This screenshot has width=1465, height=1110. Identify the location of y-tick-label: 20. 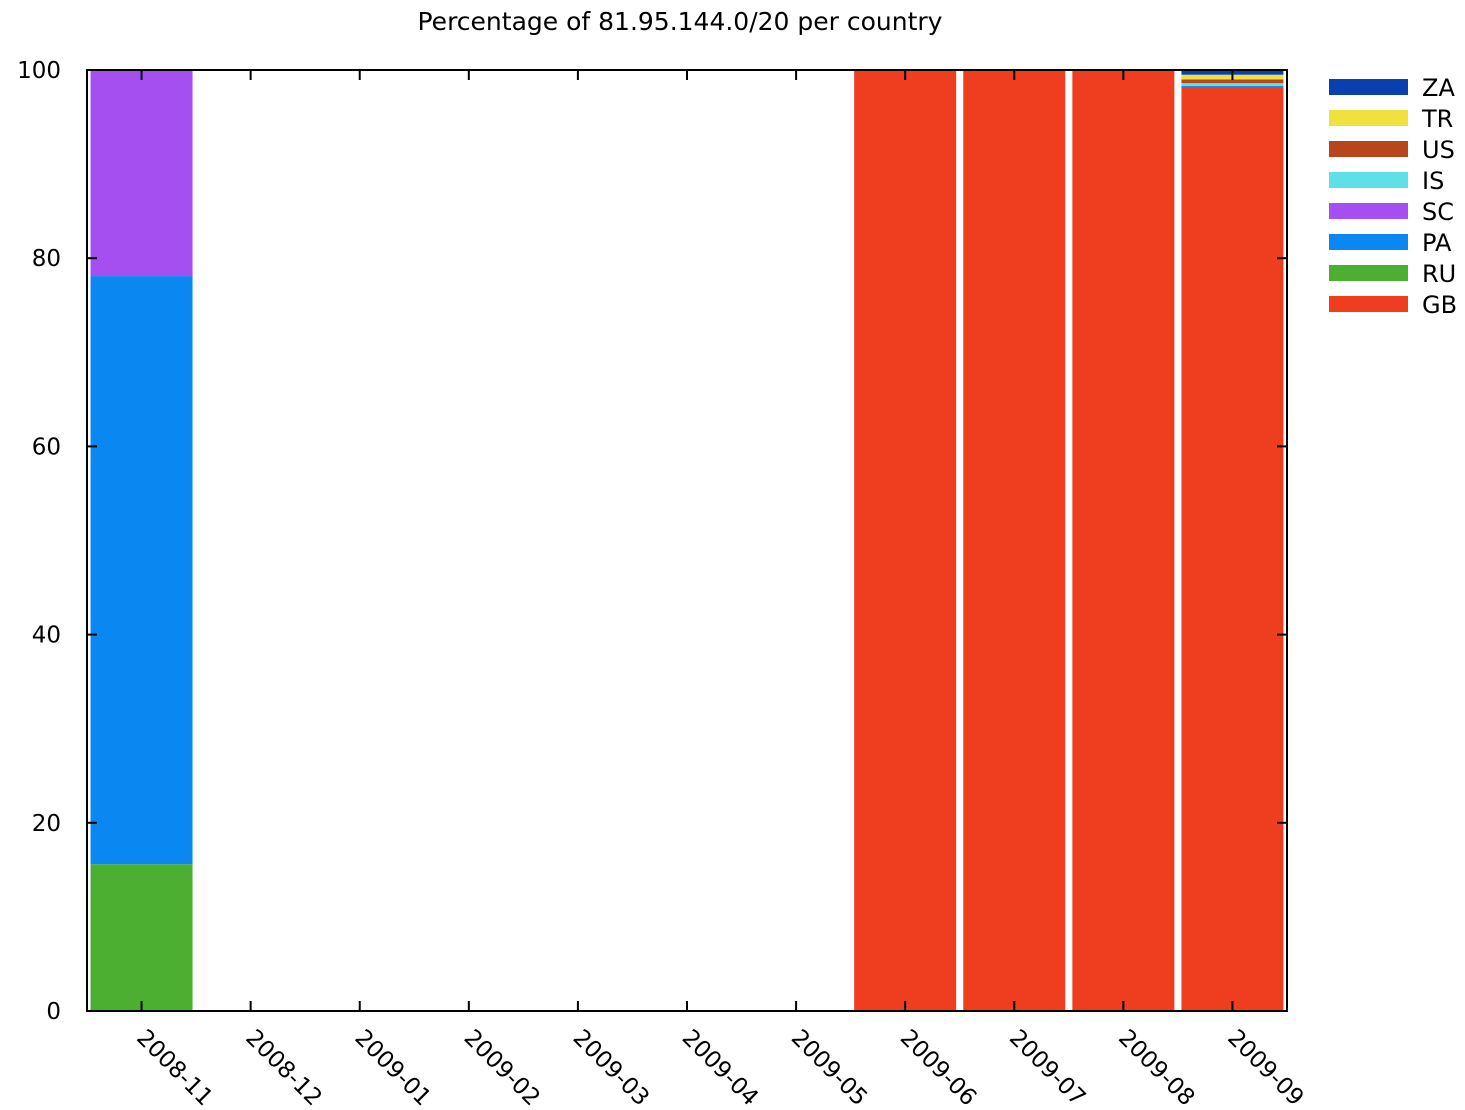
(46, 824).